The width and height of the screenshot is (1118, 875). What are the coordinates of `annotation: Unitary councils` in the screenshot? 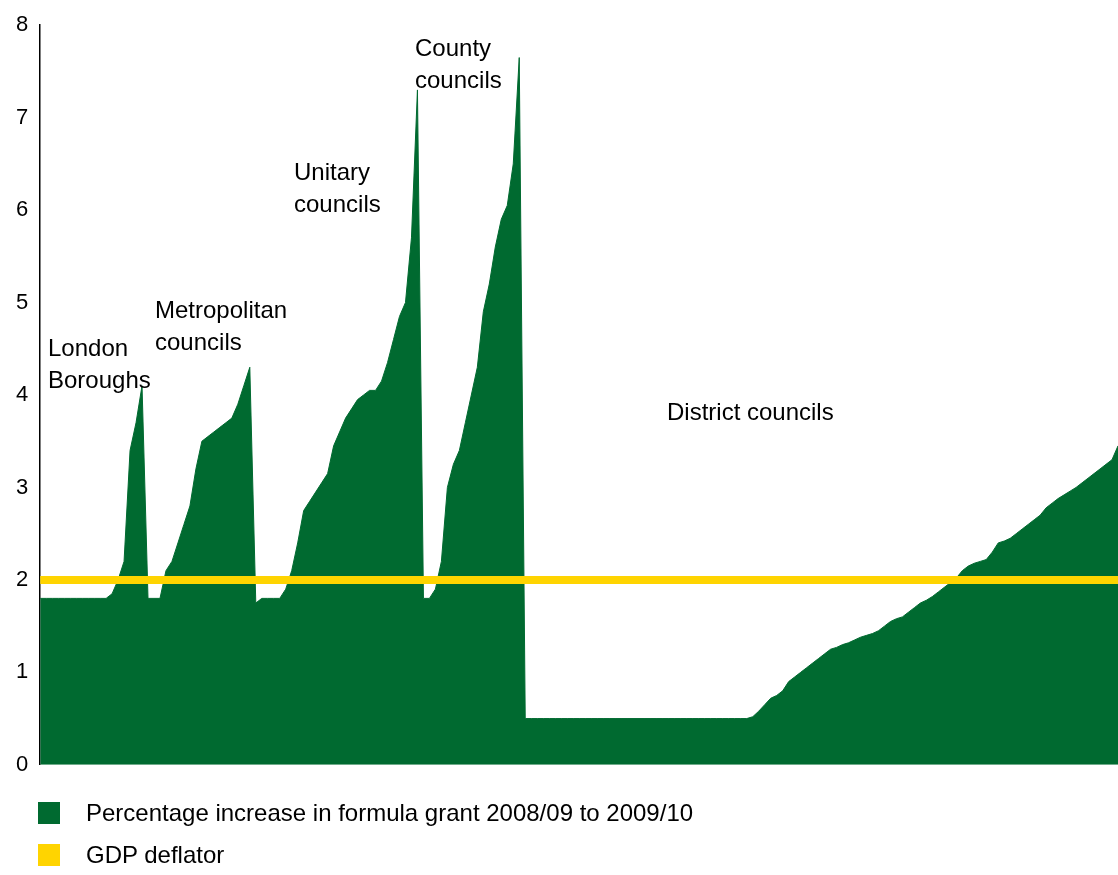 It's located at (338, 188).